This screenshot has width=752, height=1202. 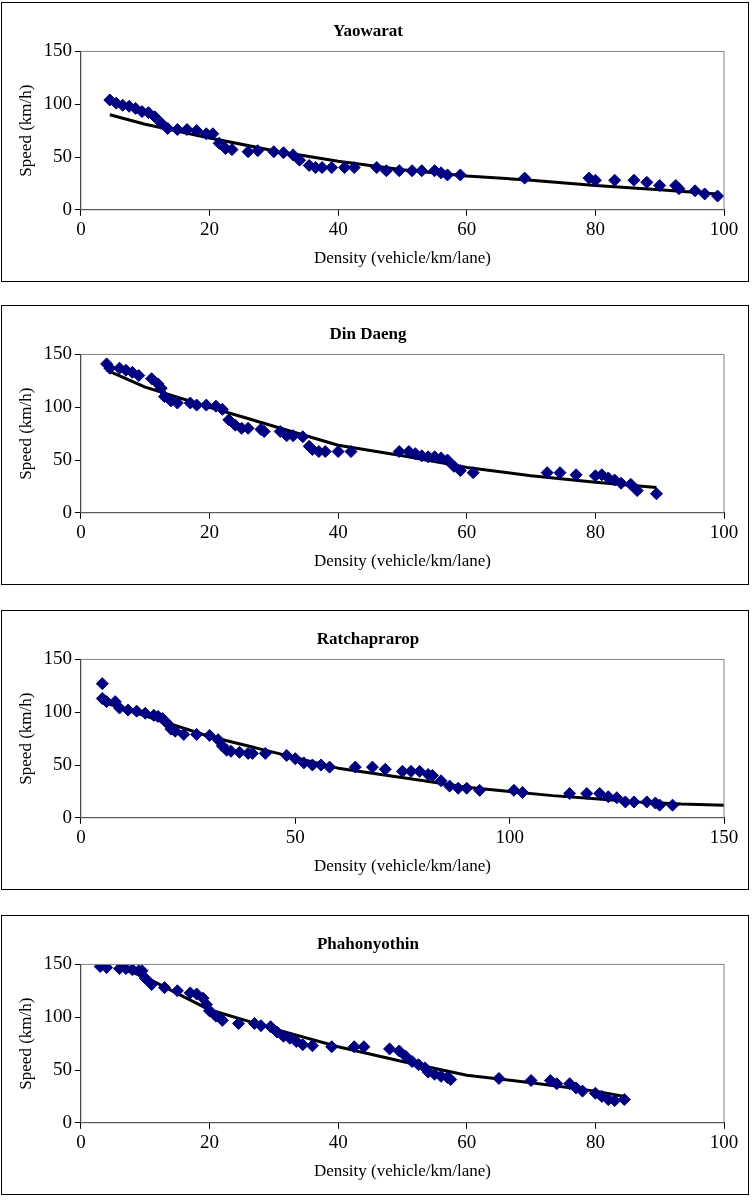 What do you see at coordinates (368, 638) in the screenshot?
I see `chart-title: Ratchaprarop` at bounding box center [368, 638].